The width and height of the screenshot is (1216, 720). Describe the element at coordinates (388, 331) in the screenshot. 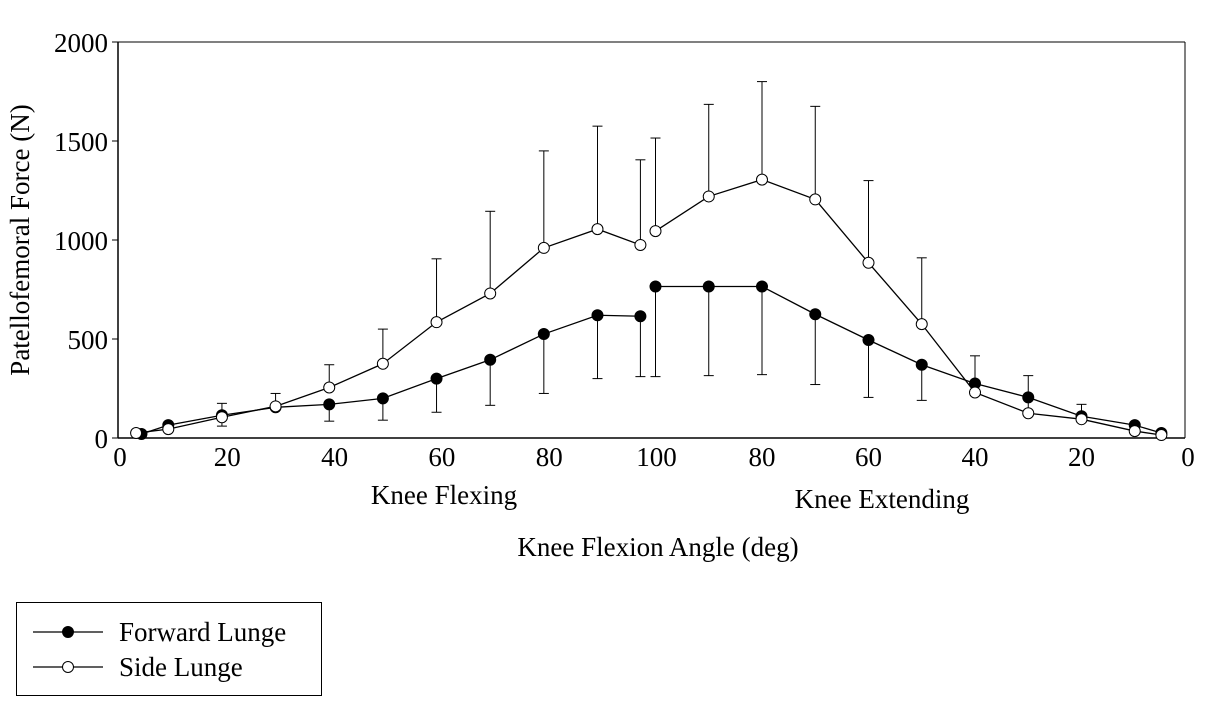

I see `series-line-flexing` at that location.